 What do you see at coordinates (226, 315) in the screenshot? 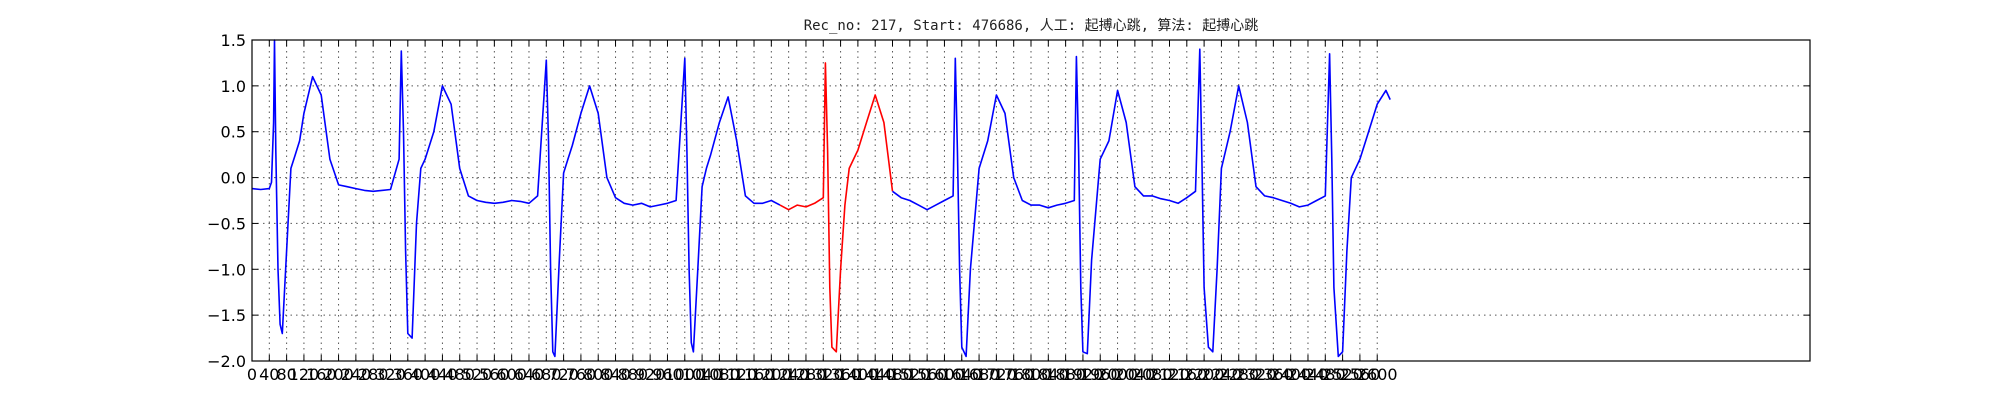
I see `y-tick-label: −1.5` at bounding box center [226, 315].